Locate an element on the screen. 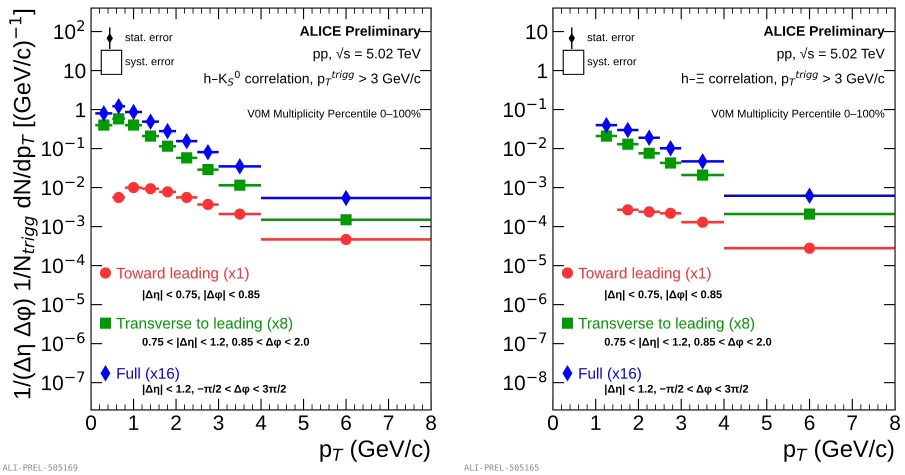  annotation: h–K$_{S}$$^{0}$ correlation, p$_{T}$$^{trigg}$ > 3 GeV/c is located at coordinates (312, 78).